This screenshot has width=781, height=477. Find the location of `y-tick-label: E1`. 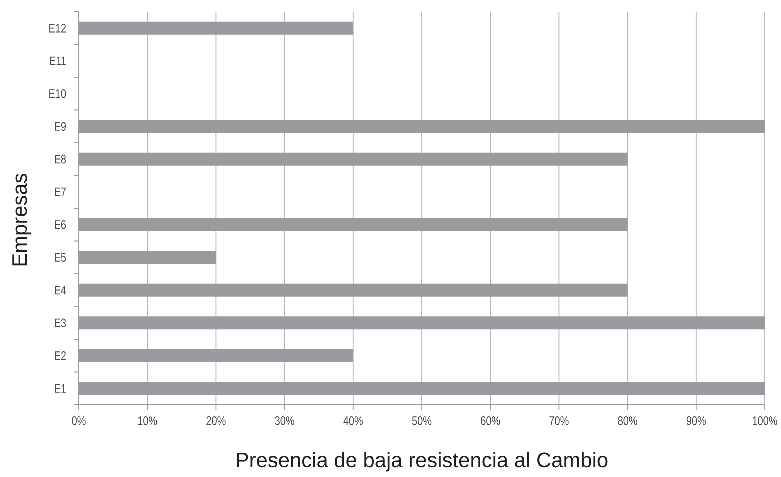

y-tick-label: E1 is located at coordinates (60, 388).